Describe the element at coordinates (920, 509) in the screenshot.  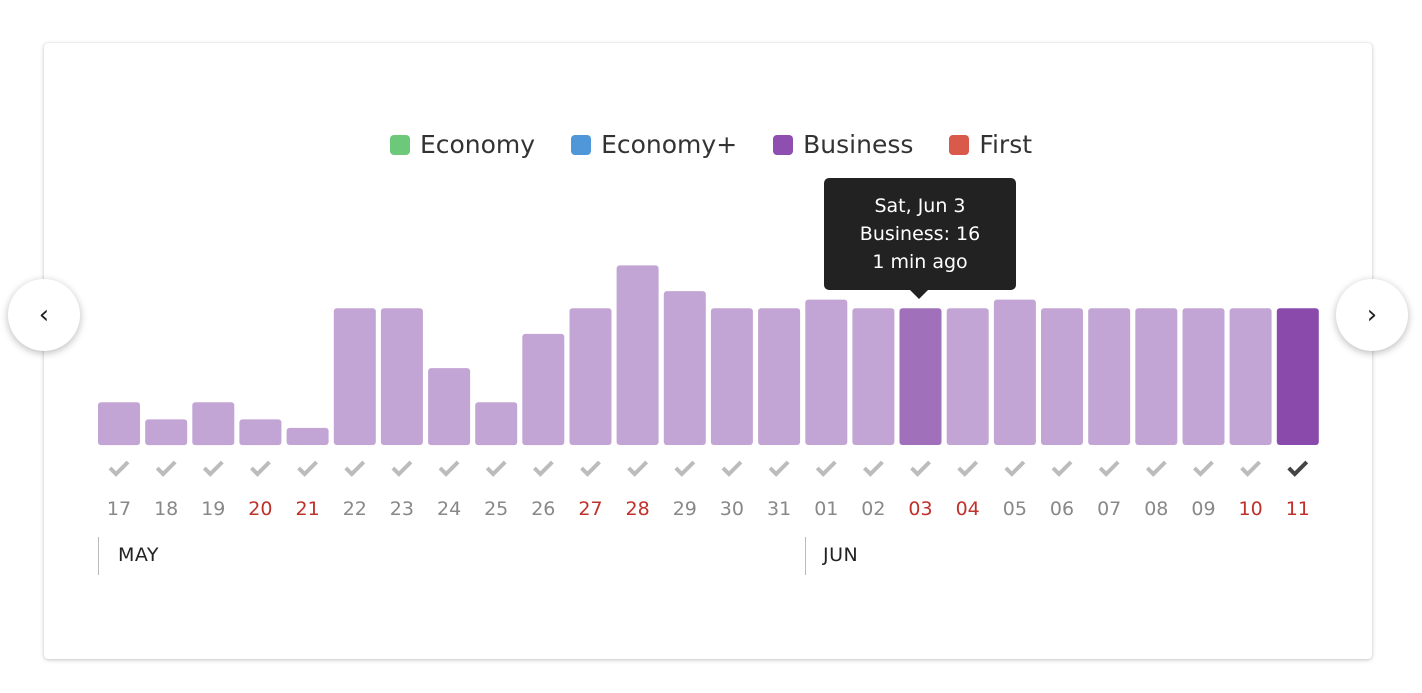
I see `day-label: 03` at that location.